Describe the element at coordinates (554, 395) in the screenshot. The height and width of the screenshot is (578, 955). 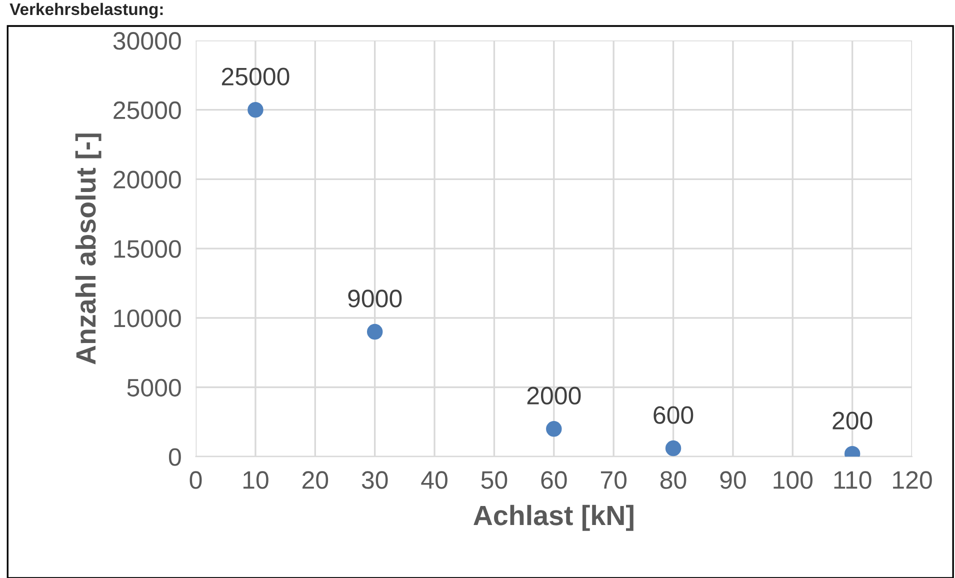
I see `data-label: 2000` at that location.